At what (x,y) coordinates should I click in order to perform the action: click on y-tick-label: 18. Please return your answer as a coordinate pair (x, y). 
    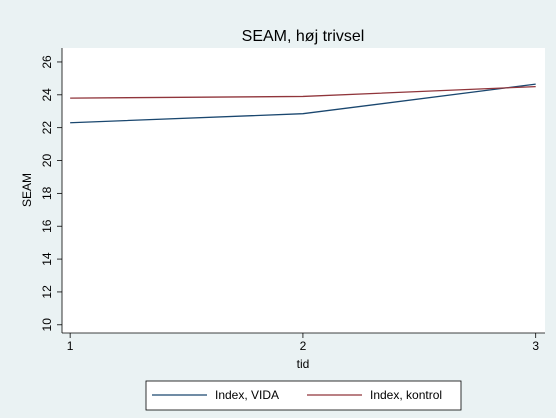
    Looking at the image, I should click on (47, 193).